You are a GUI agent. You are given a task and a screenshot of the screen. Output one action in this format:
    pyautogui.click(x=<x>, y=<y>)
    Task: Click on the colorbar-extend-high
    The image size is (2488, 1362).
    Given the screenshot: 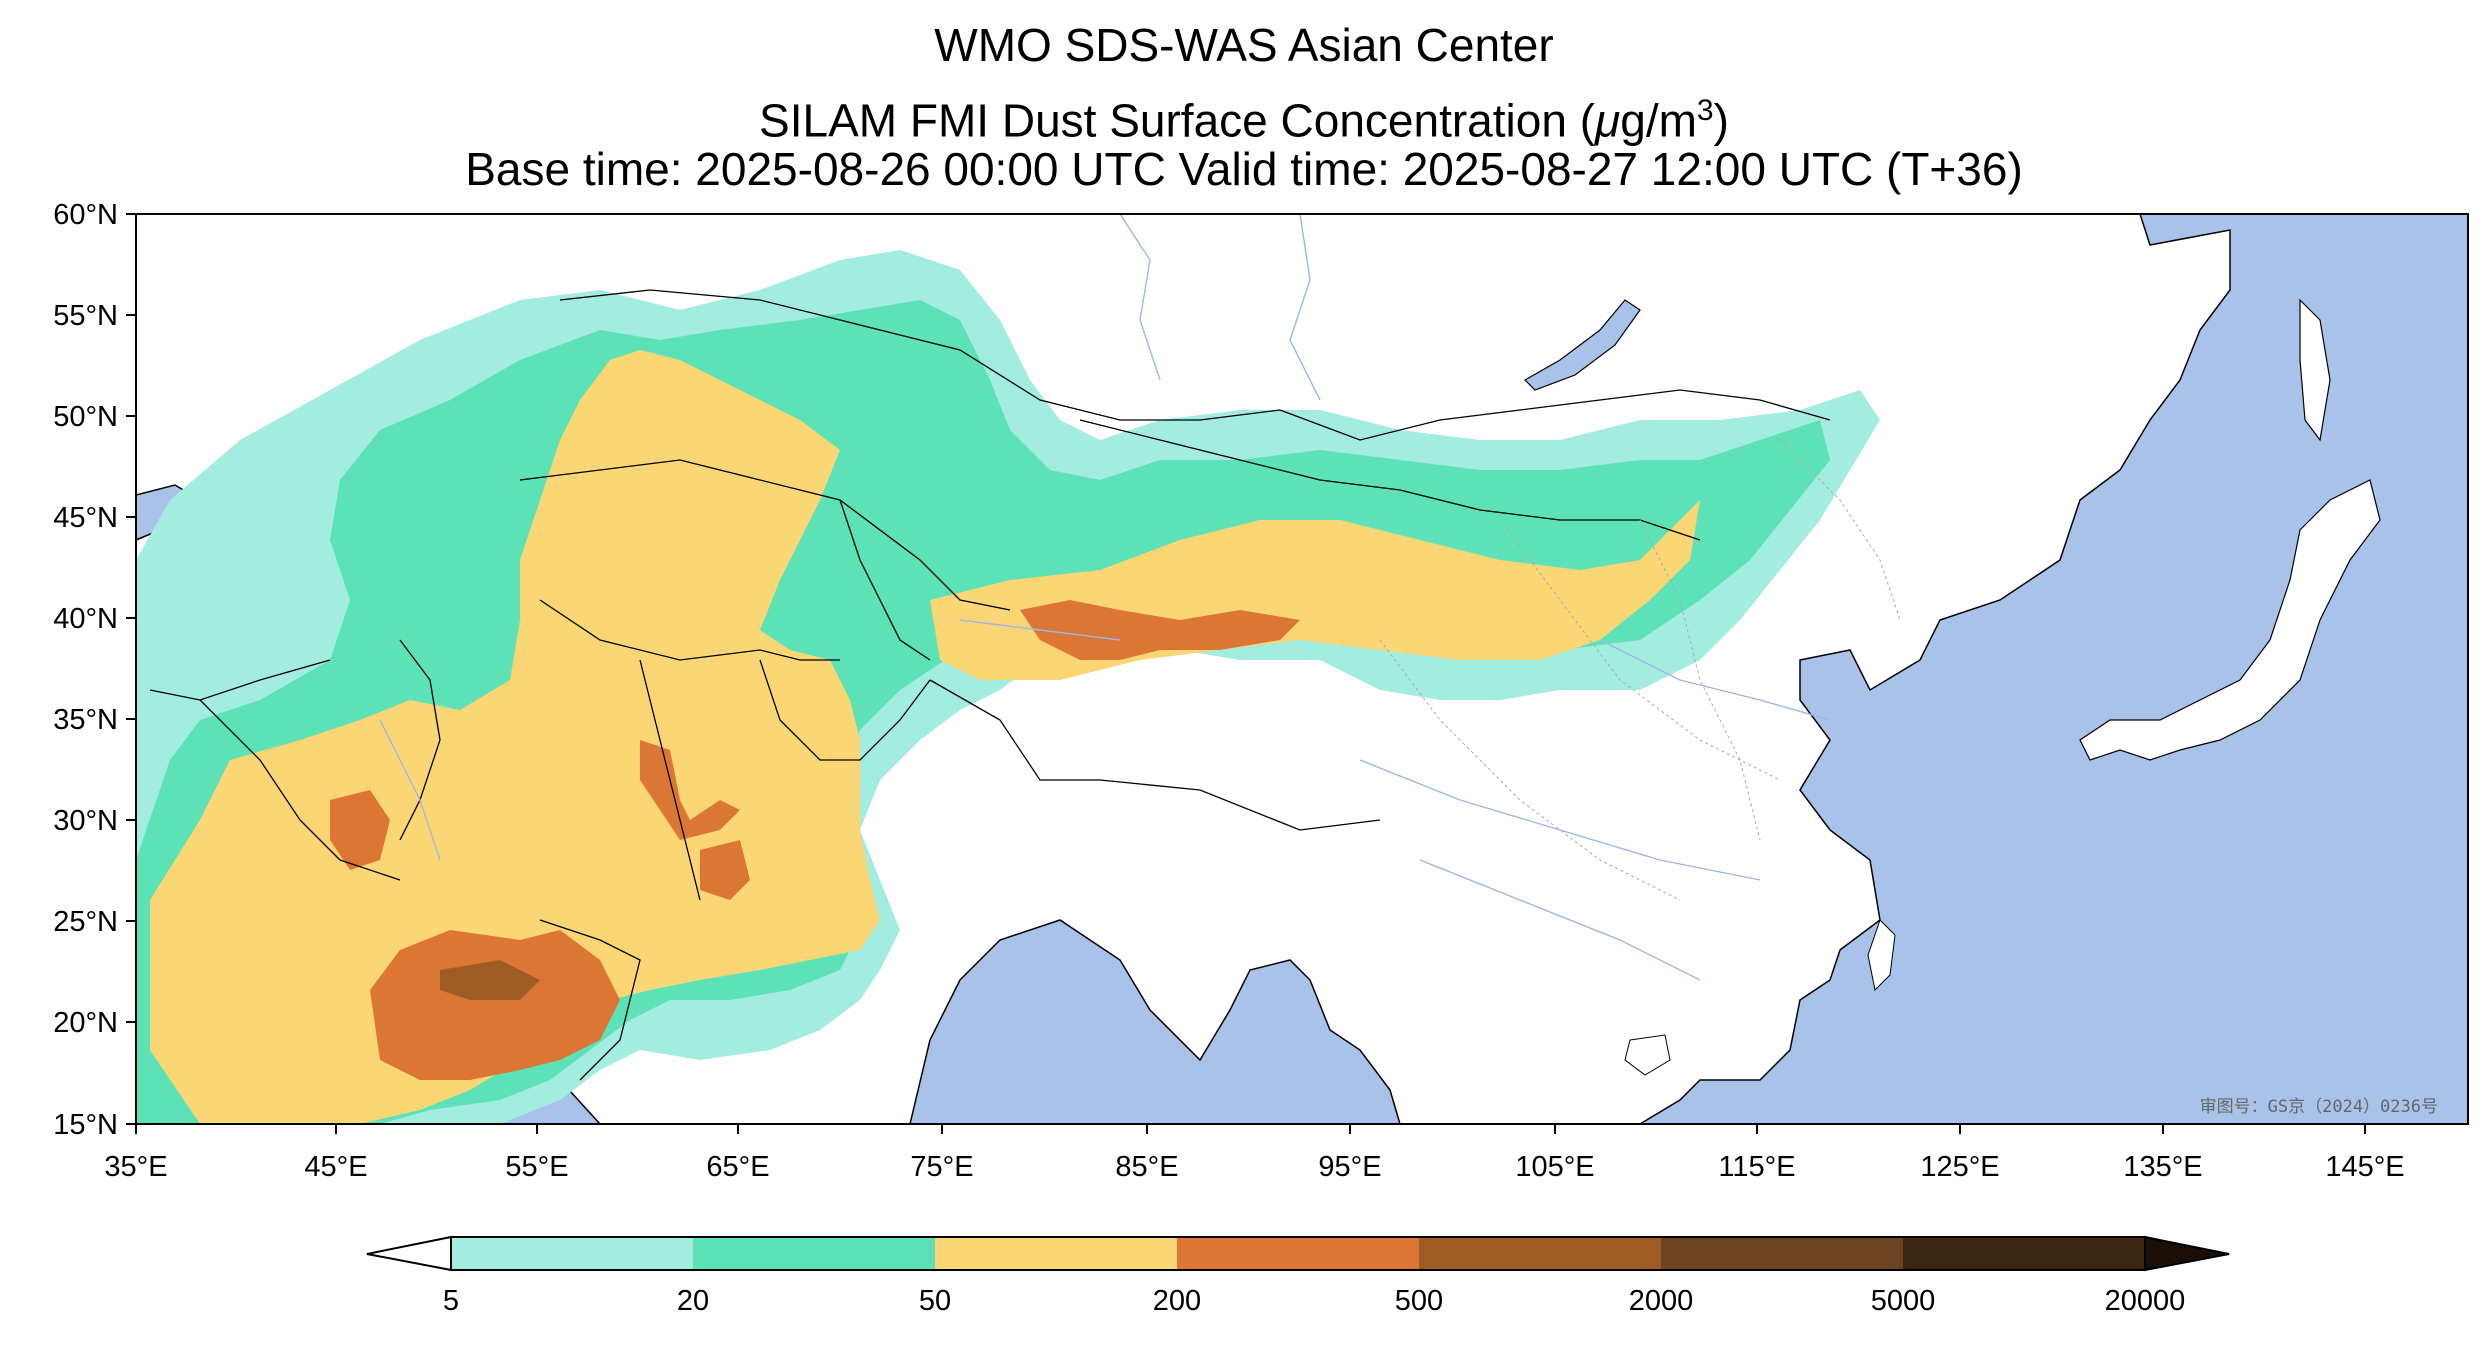 What is the action you would take?
    pyautogui.click(x=2187, y=1253)
    